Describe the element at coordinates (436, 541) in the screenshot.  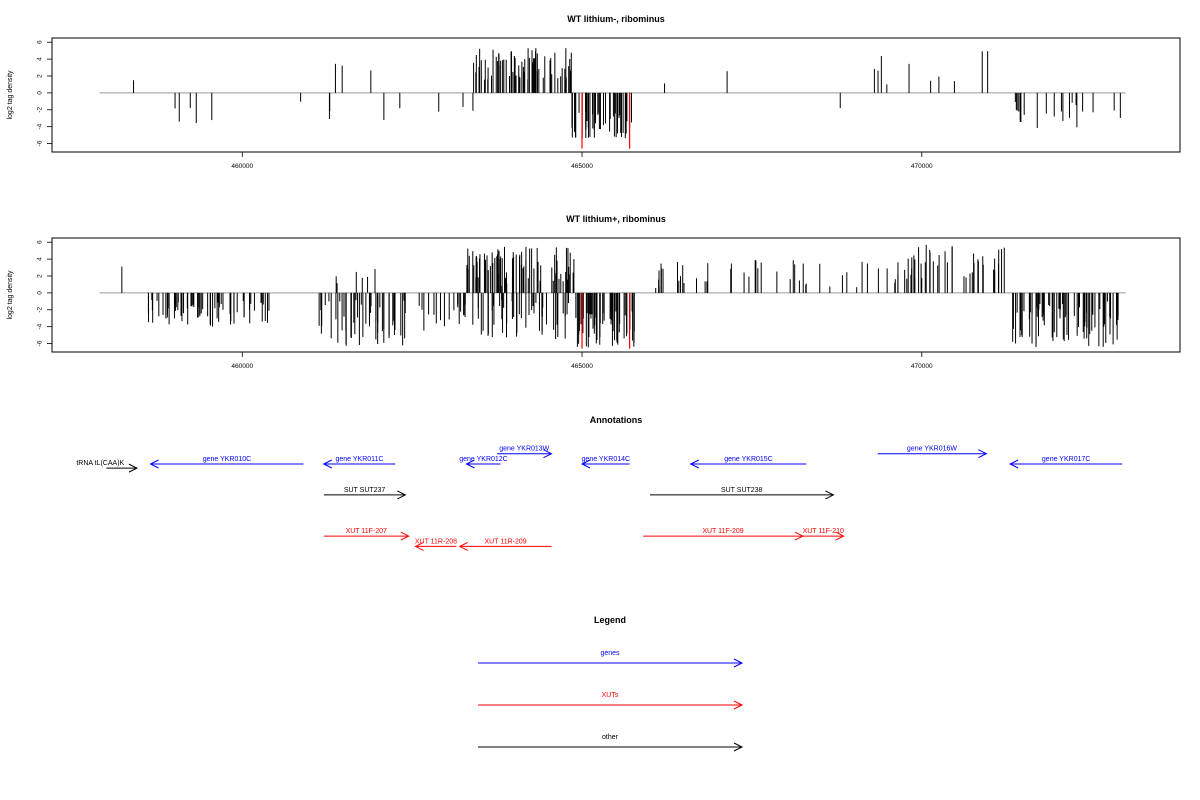
I see `feature-label: XUT 11R-208` at that location.